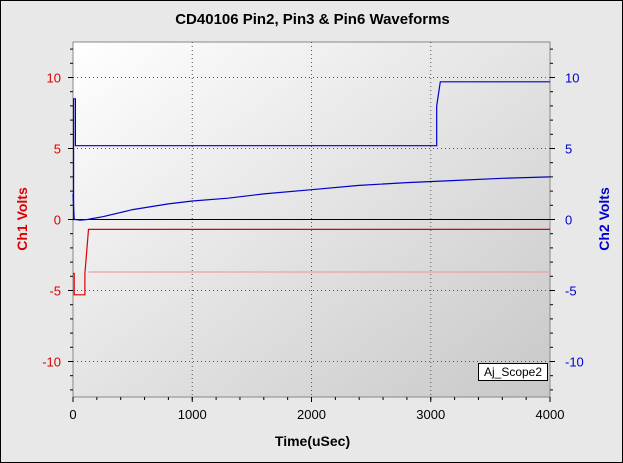 This screenshot has width=623, height=463. Describe the element at coordinates (57, 220) in the screenshot. I see `y-left-tick-label: 0` at that location.